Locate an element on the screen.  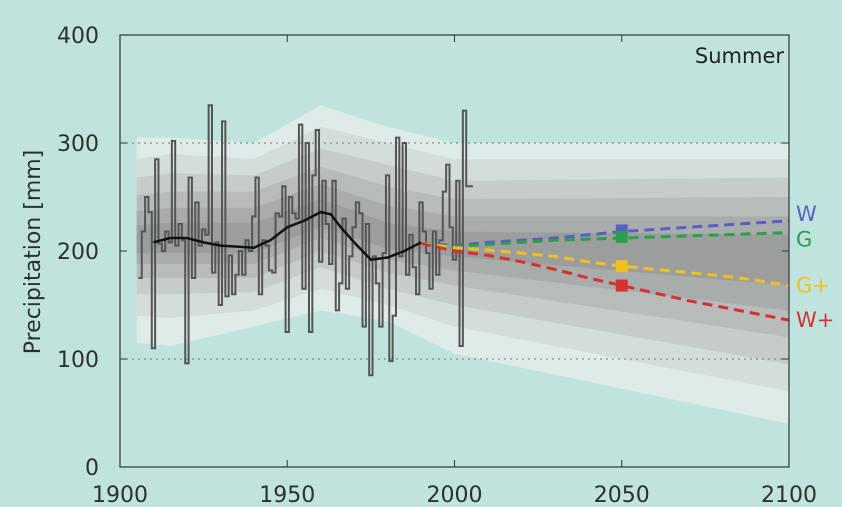
scenario-line-G+ is located at coordinates (605, 264).